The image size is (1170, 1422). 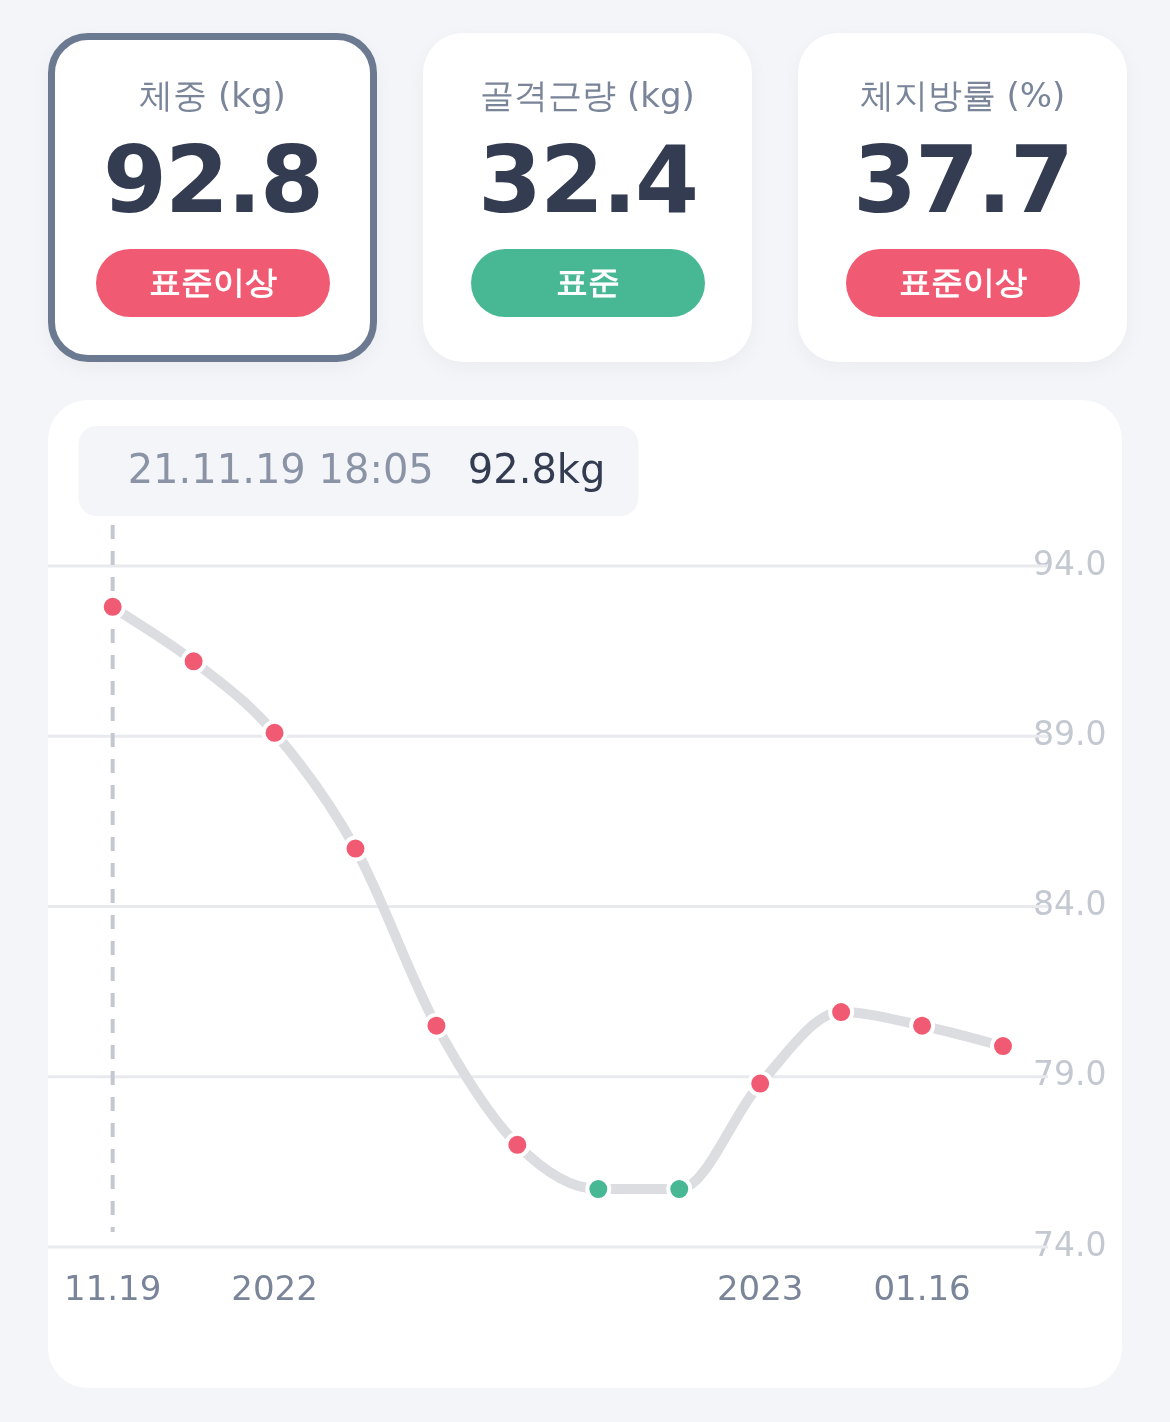 I want to click on text: 92.8kg, so click(x=536, y=469).